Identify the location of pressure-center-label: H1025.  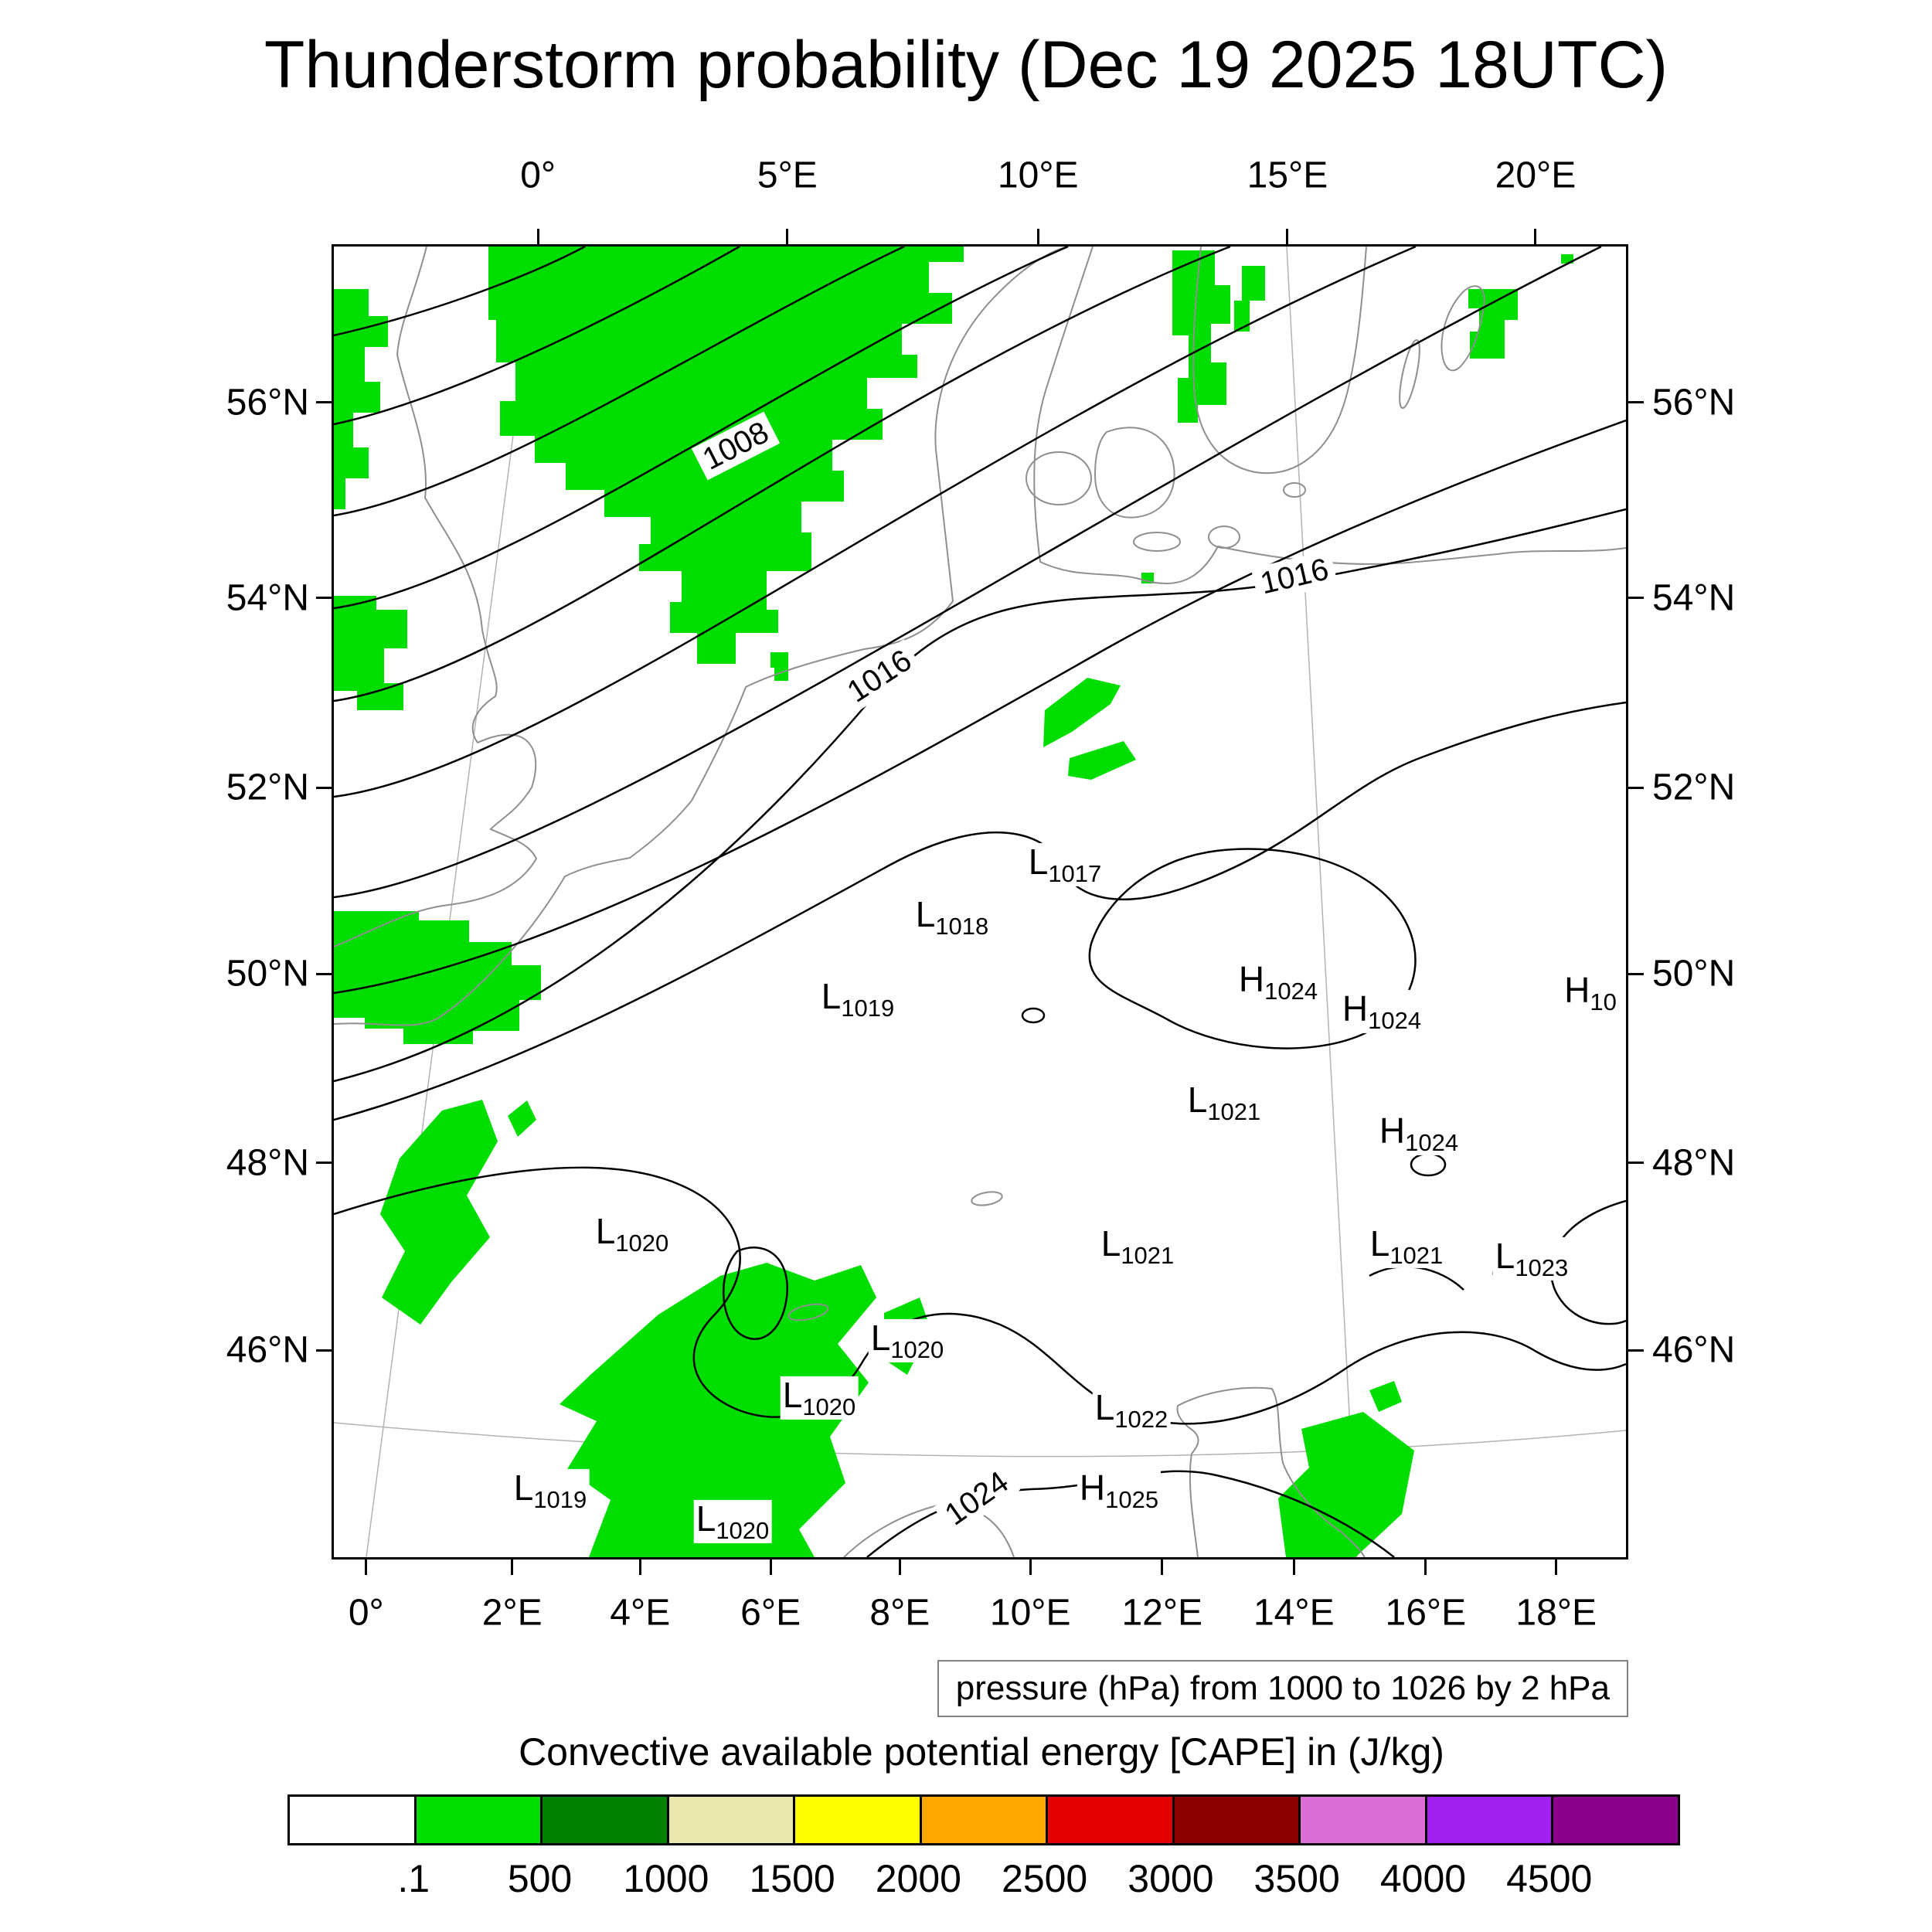
(1120, 1490).